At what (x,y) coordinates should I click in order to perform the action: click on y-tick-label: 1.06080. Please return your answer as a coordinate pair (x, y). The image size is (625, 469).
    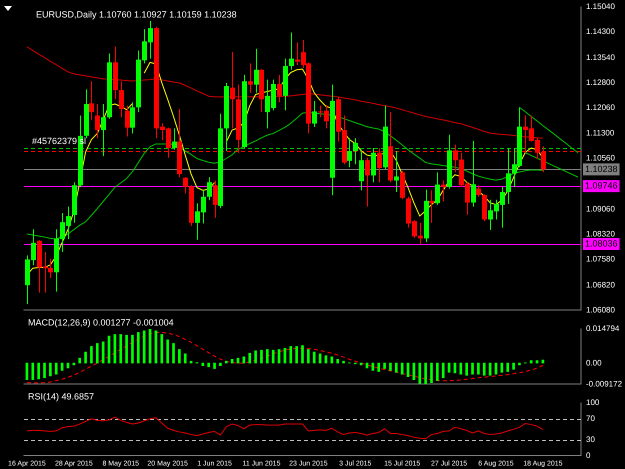
    Looking at the image, I should click on (601, 309).